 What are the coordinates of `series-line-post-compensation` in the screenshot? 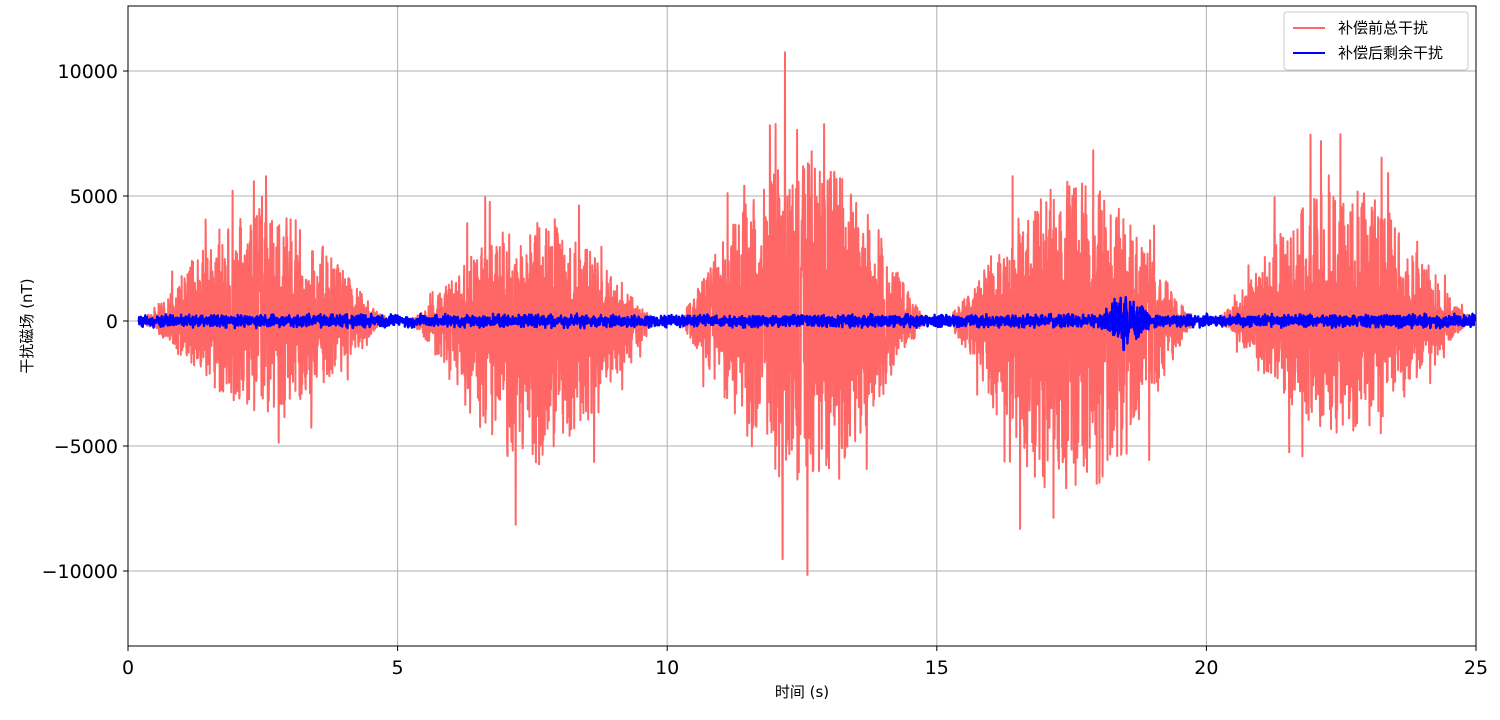 It's located at (806, 323).